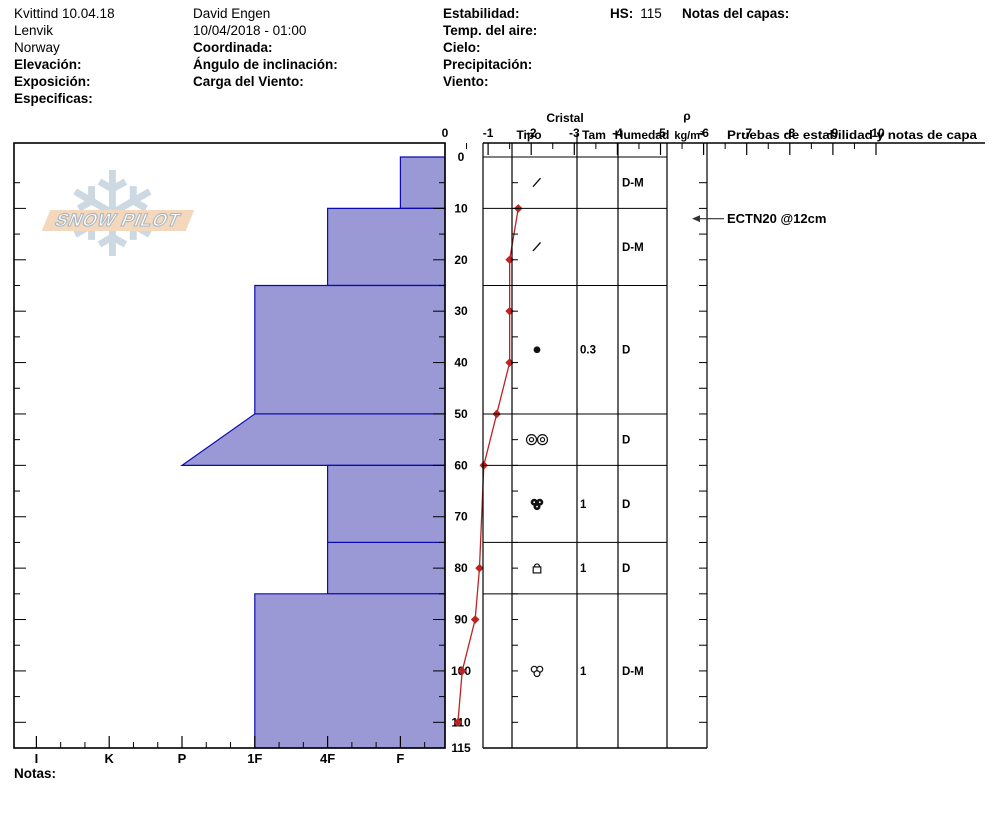 Image resolution: width=994 pixels, height=840 pixels. What do you see at coordinates (574, 133) in the screenshot?
I see `temp-axis-label: -3` at bounding box center [574, 133].